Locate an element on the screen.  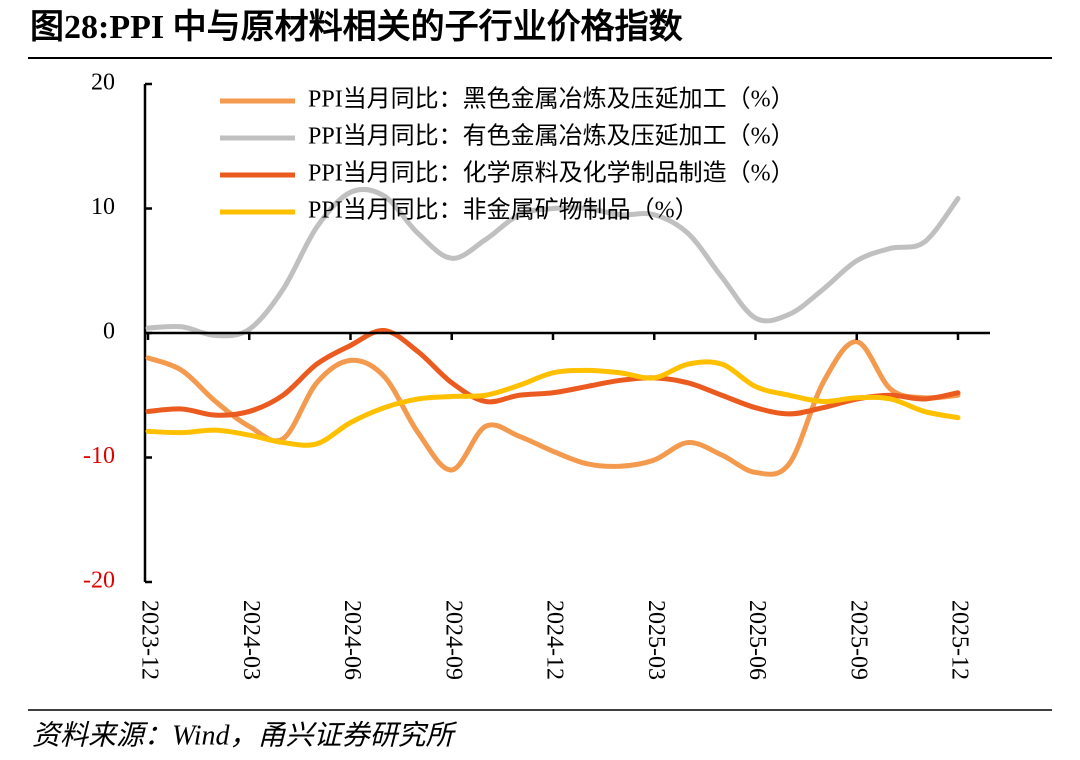
y-tick-label: -20 is located at coordinates (99, 581).